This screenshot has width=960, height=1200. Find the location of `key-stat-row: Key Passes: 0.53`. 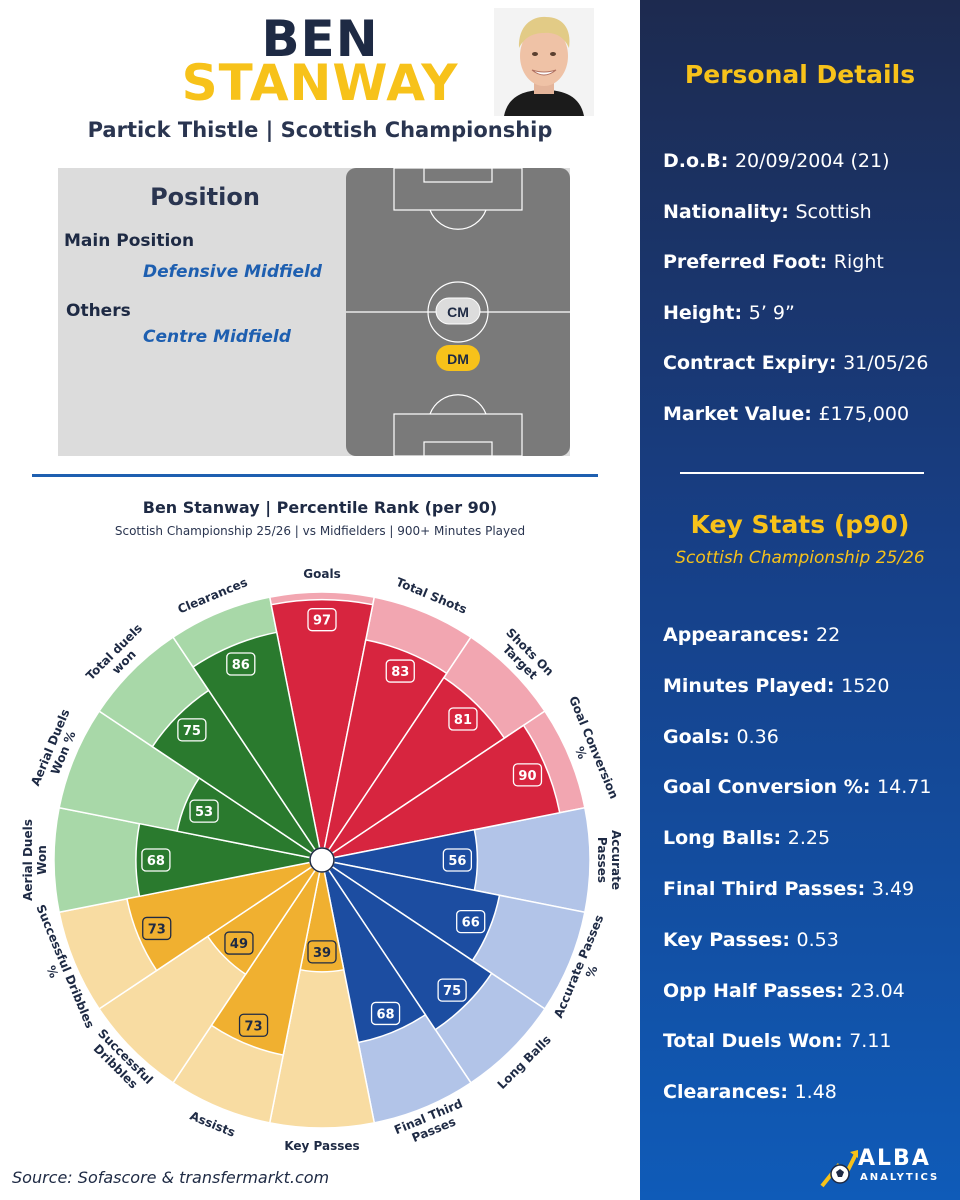

key-stat-row: Key Passes: 0.53 is located at coordinates (808, 940).